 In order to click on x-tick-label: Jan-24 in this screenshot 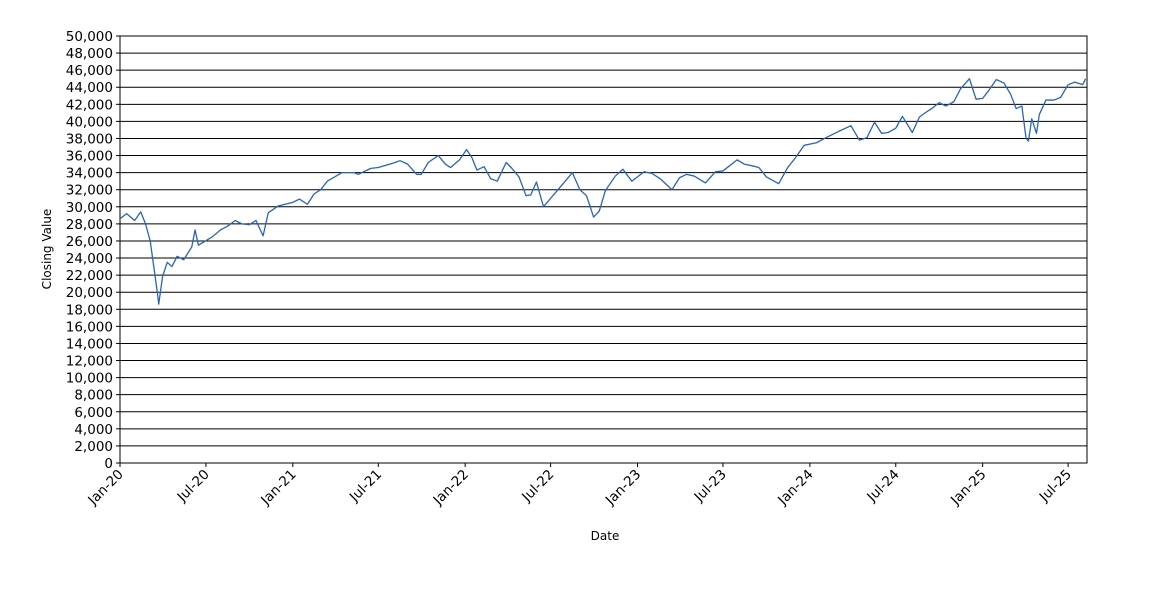, I will do `click(795, 488)`.